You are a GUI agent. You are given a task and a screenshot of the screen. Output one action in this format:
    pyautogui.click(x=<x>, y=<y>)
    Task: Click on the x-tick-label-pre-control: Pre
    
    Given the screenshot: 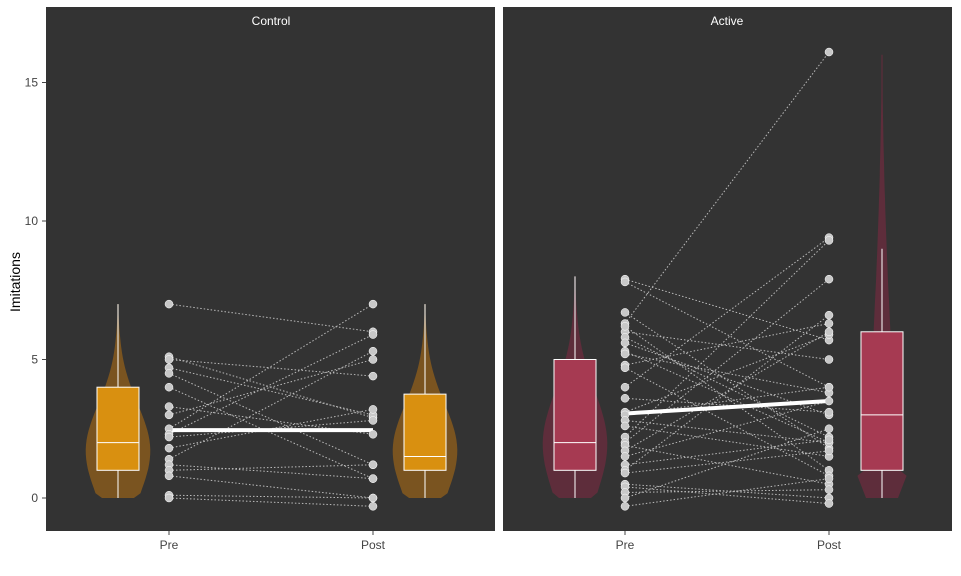 What is the action you would take?
    pyautogui.click(x=169, y=545)
    